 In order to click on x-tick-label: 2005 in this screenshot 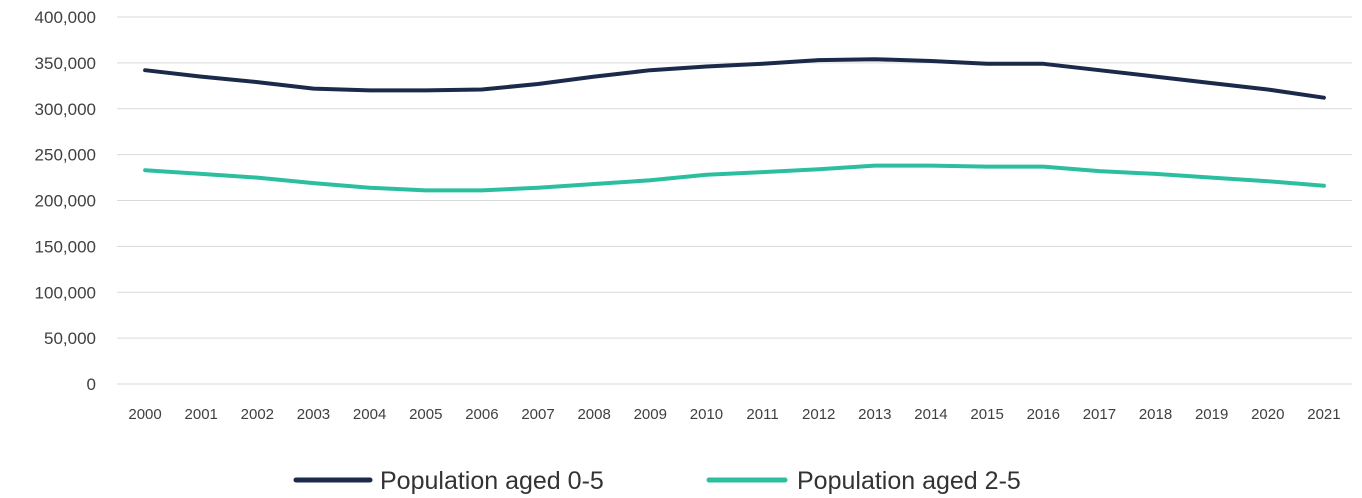, I will do `click(425, 414)`.